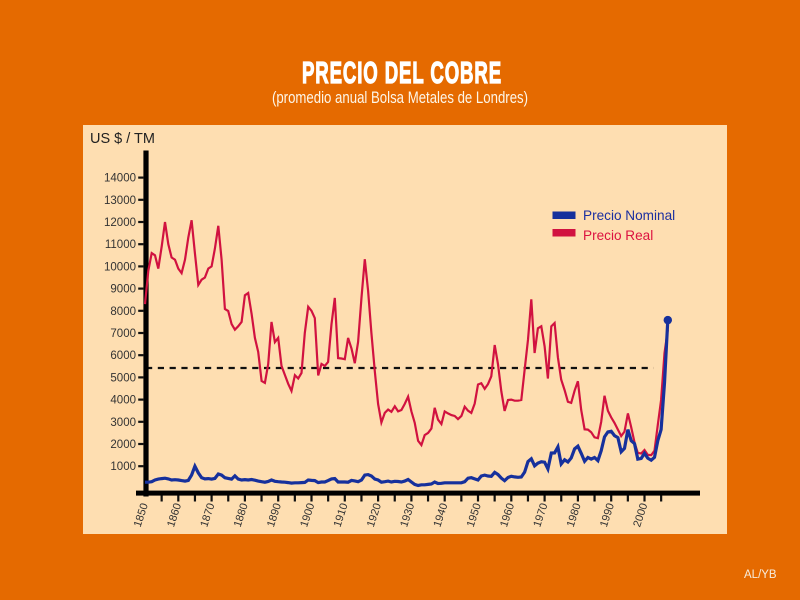 This screenshot has width=800, height=600. Describe the element at coordinates (123, 334) in the screenshot. I see `svg-text: 7000` at that location.